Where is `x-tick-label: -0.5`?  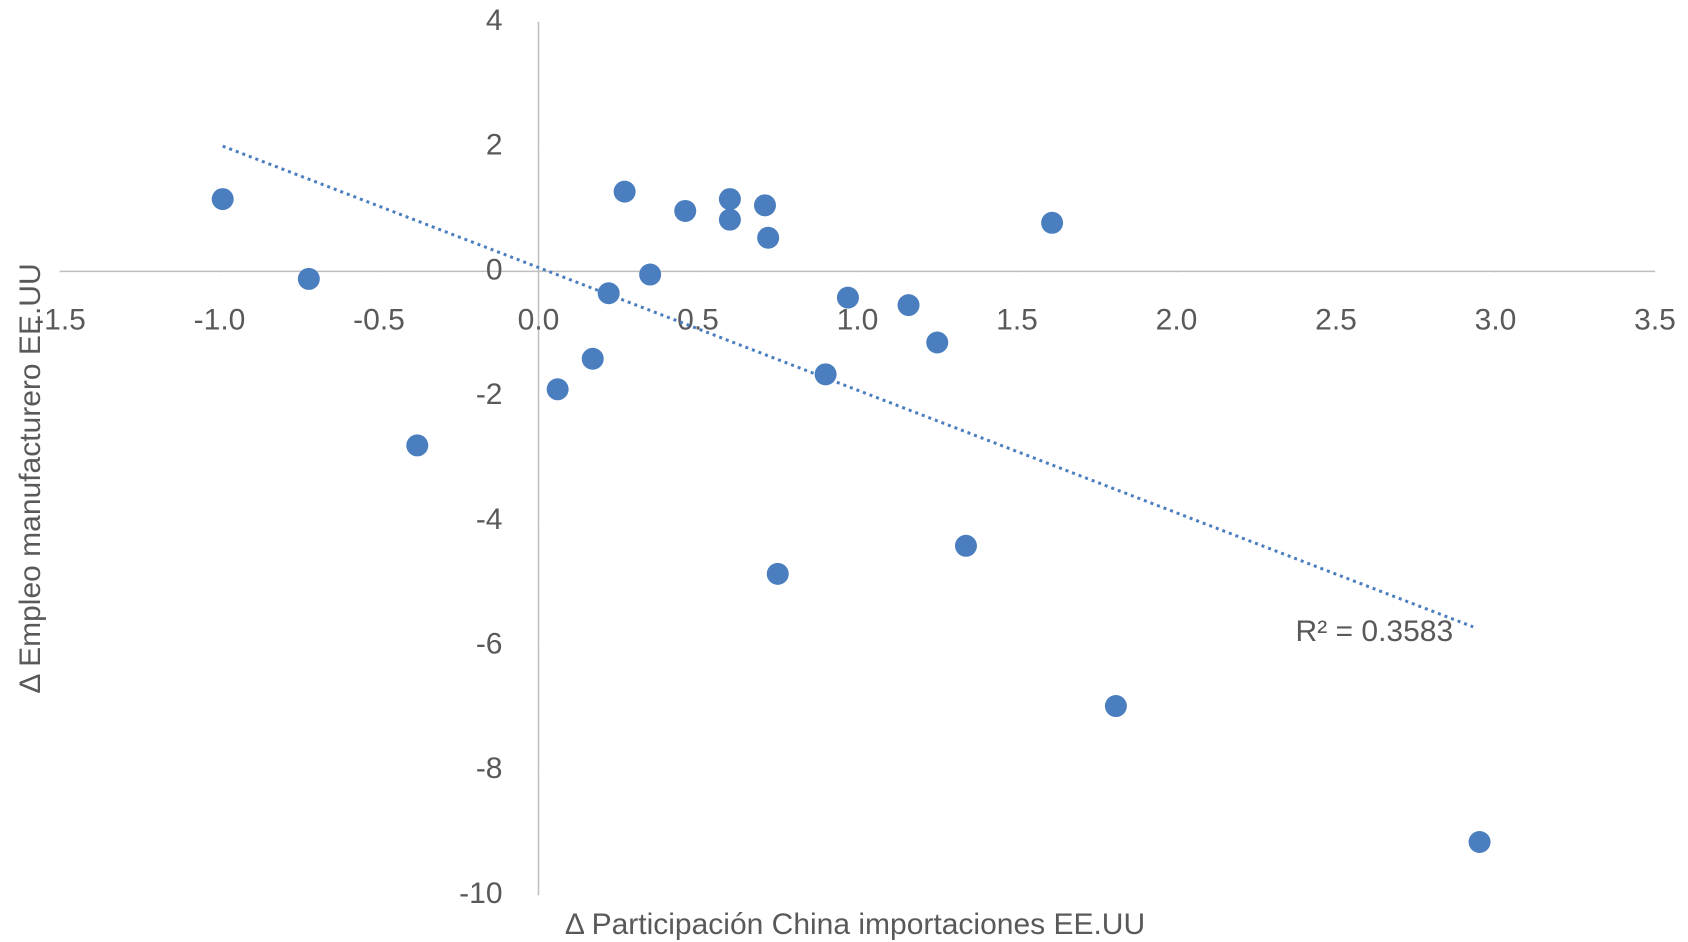
x-tick-label: -0.5 is located at coordinates (379, 319).